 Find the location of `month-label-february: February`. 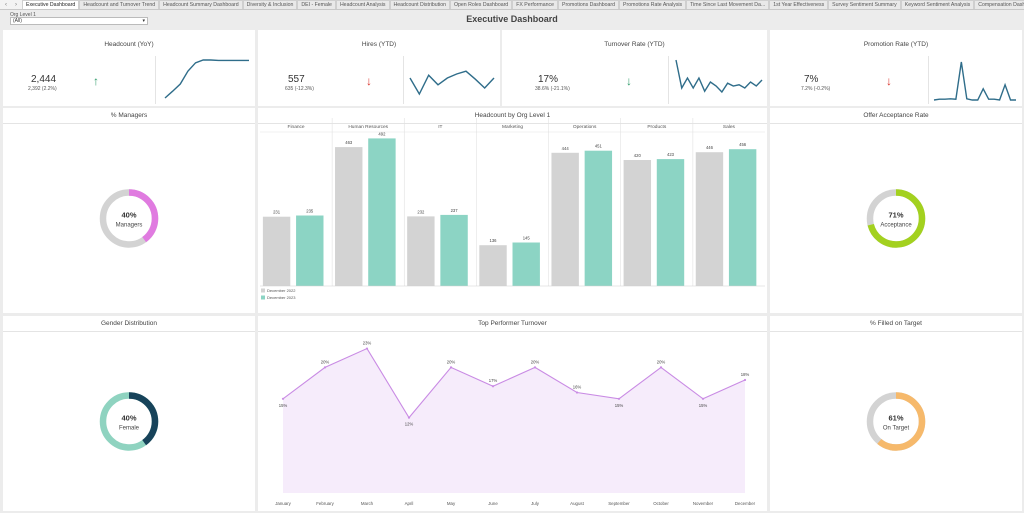

month-label-february: February is located at coordinates (325, 503).